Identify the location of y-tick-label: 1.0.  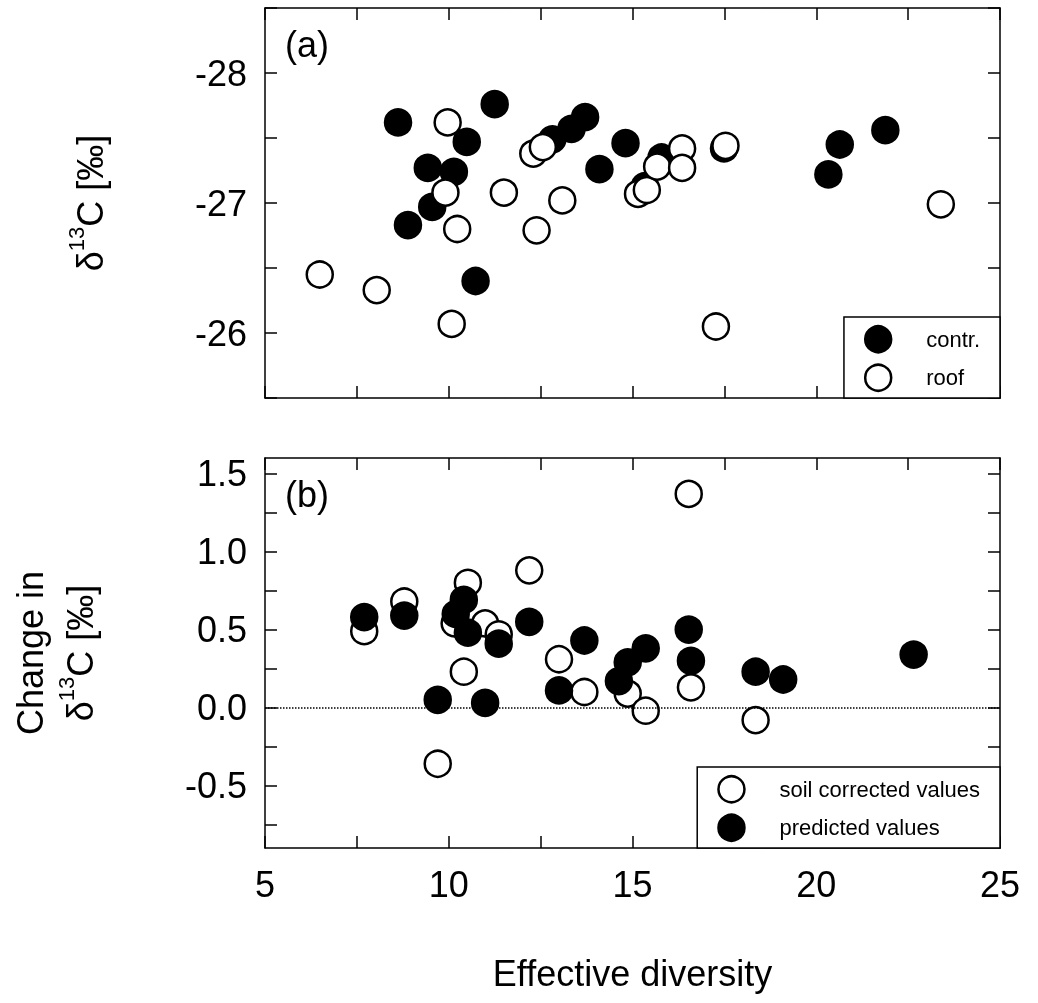
(221, 552).